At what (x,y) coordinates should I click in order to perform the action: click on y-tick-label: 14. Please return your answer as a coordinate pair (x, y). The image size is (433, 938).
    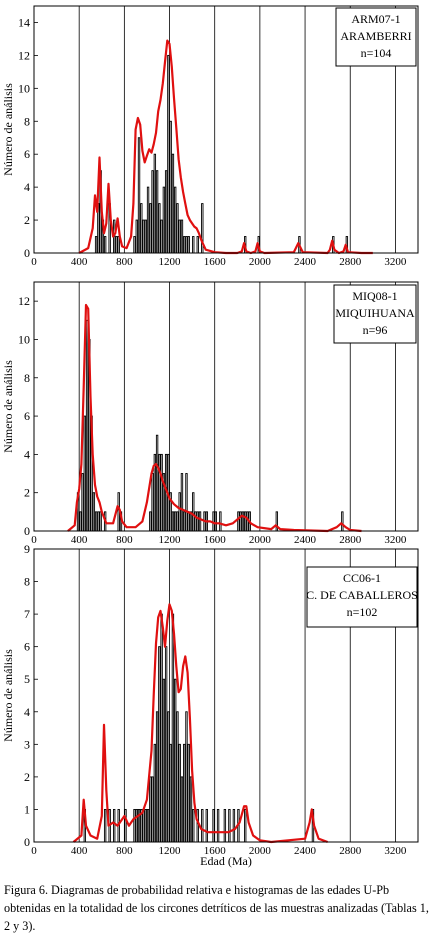
    Looking at the image, I should click on (24, 22).